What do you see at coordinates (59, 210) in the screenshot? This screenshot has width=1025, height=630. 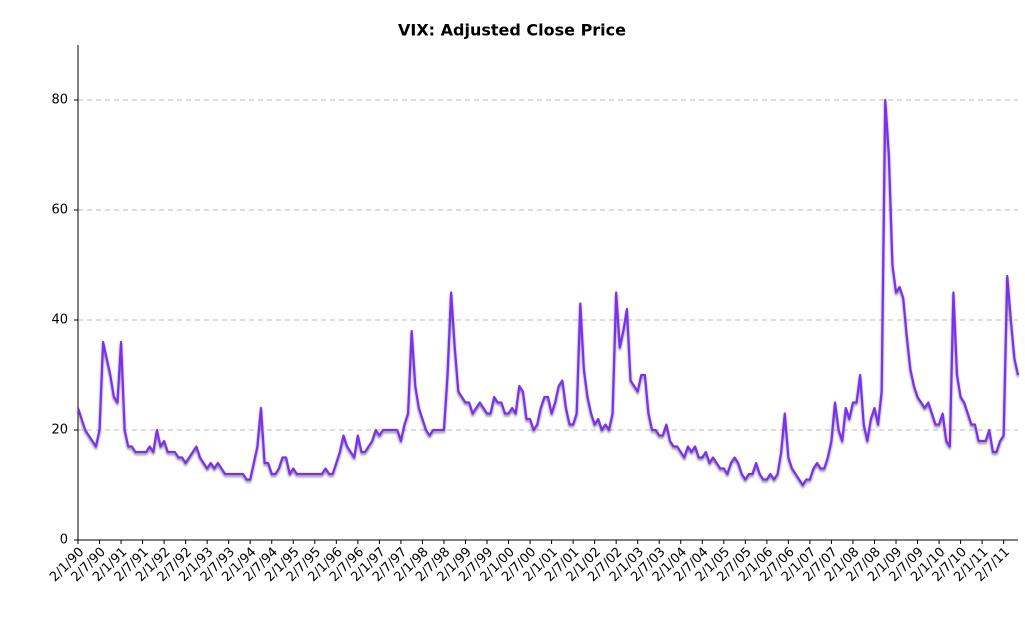 I see `y-tick-label: 60` at bounding box center [59, 210].